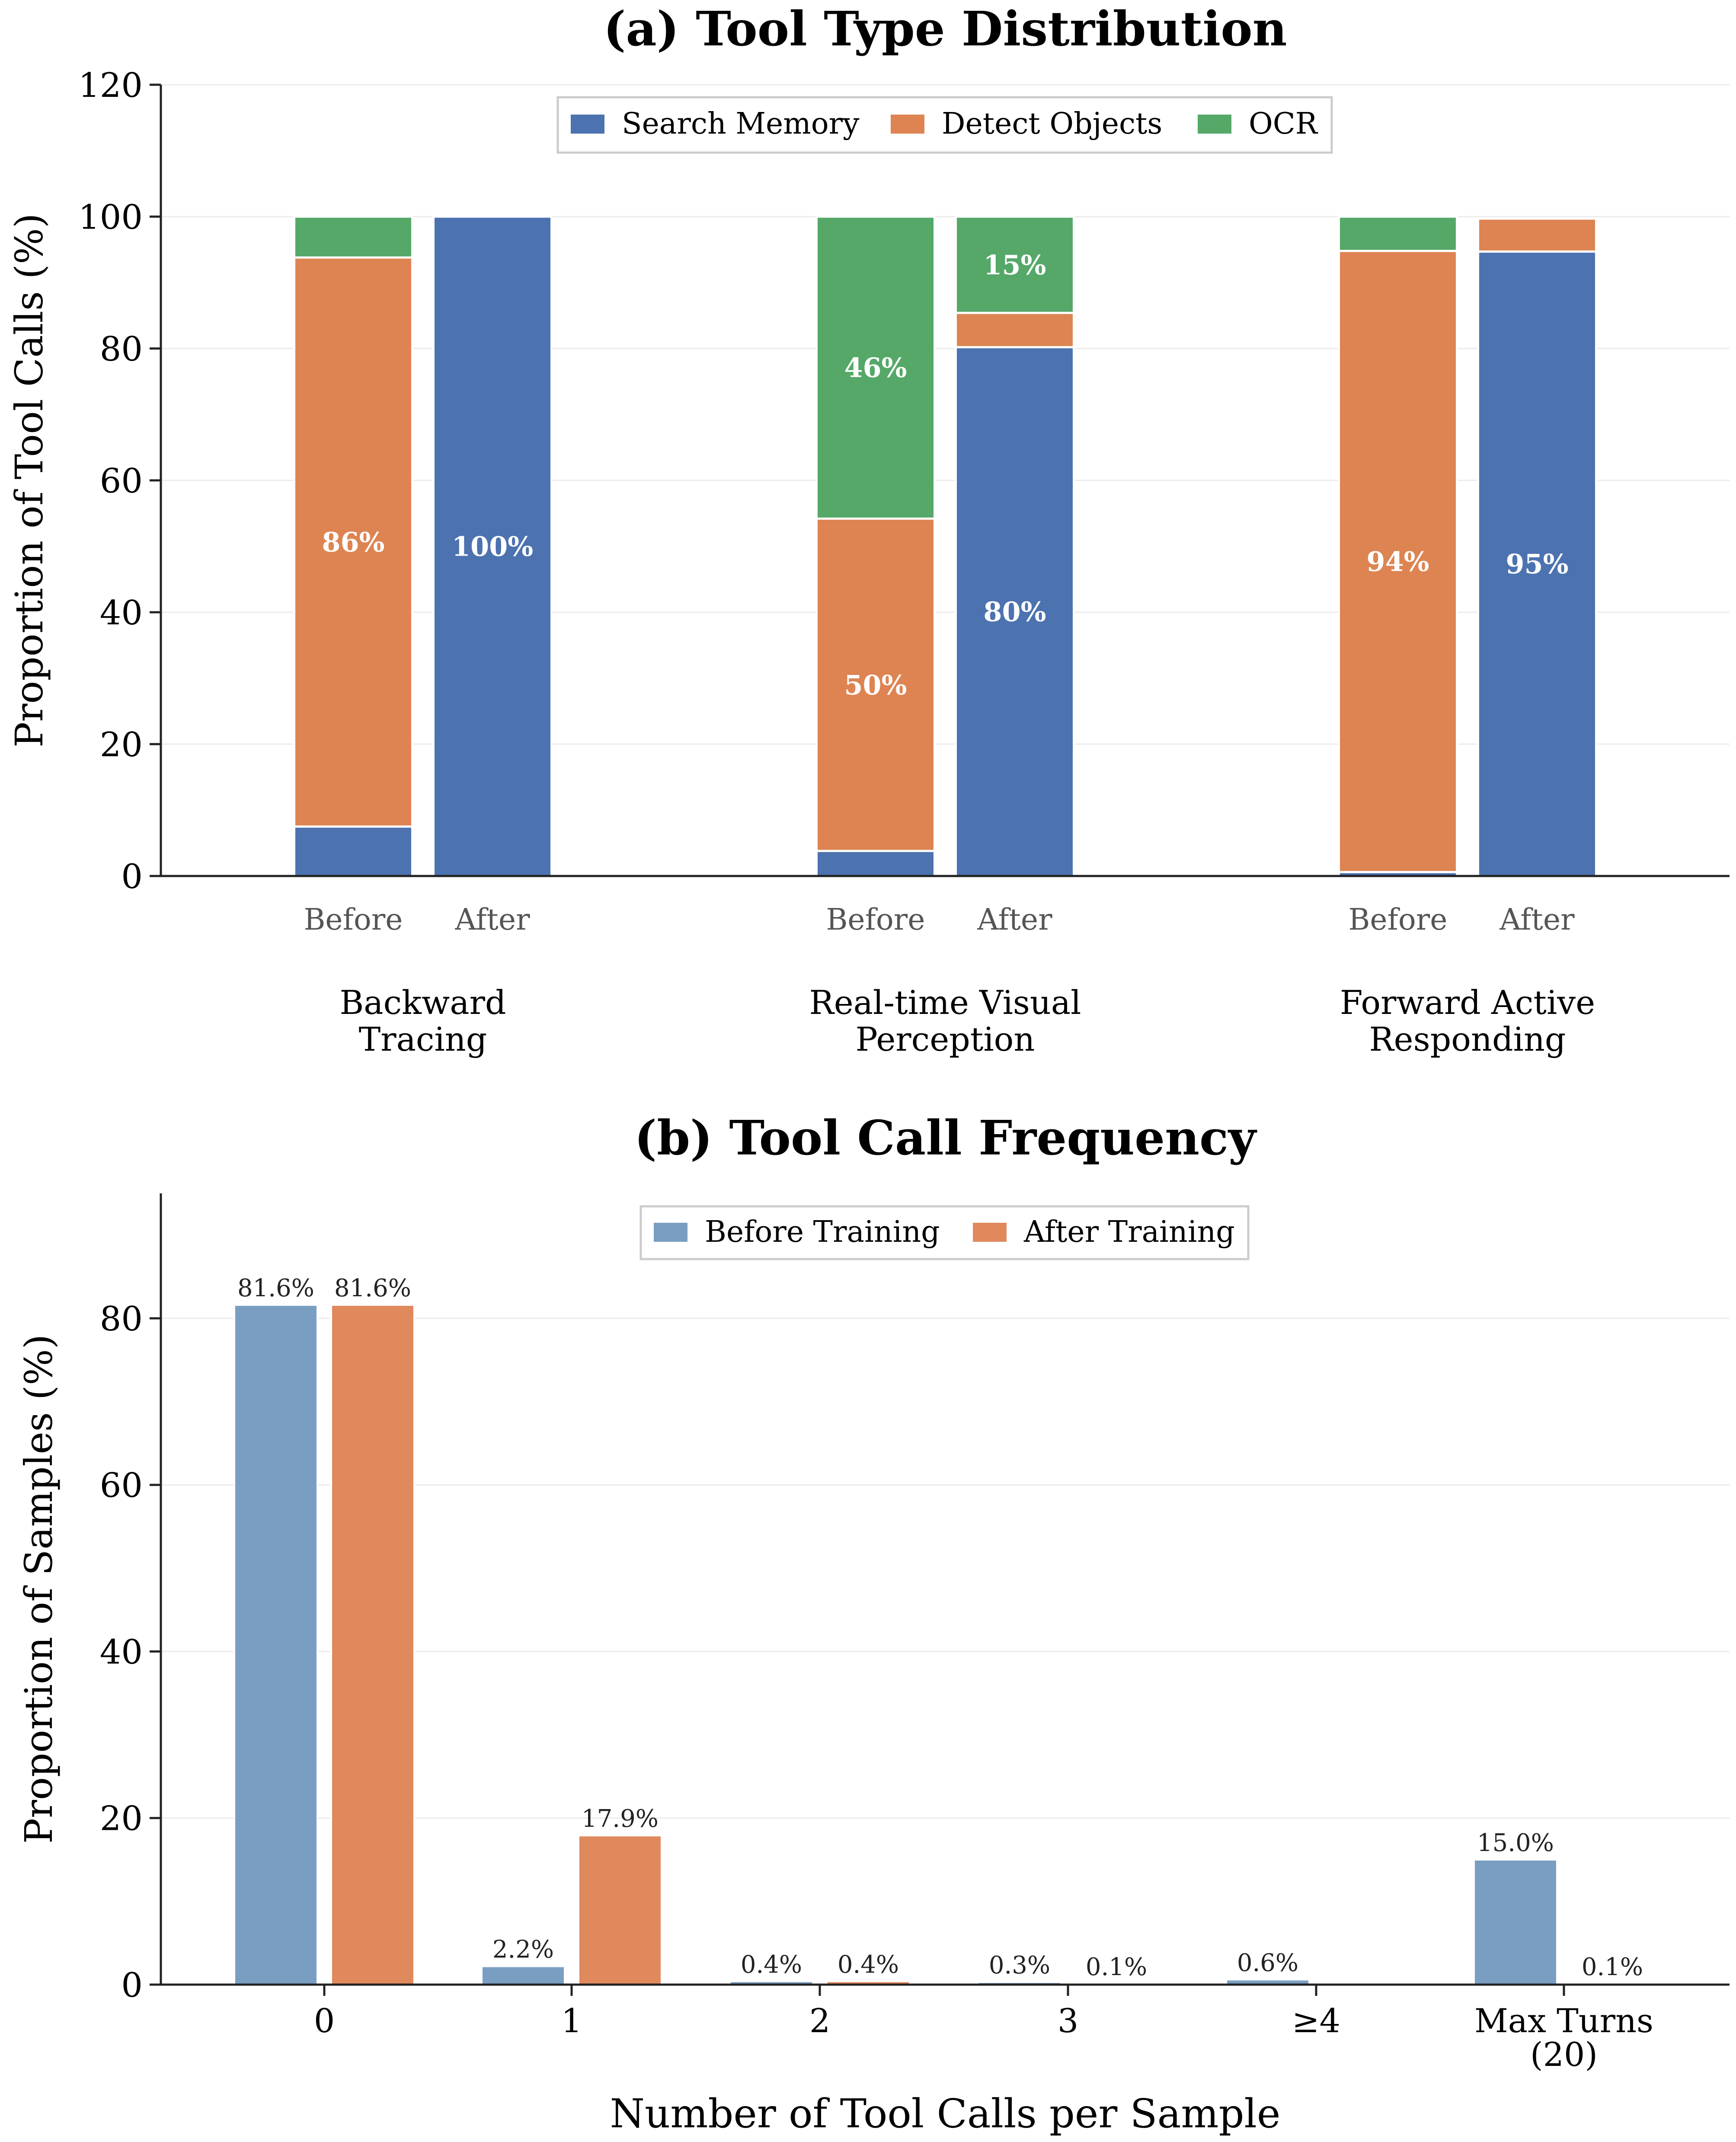  Describe the element at coordinates (670, 1232) in the screenshot. I see `chart-b-legend-swatch-before` at that location.